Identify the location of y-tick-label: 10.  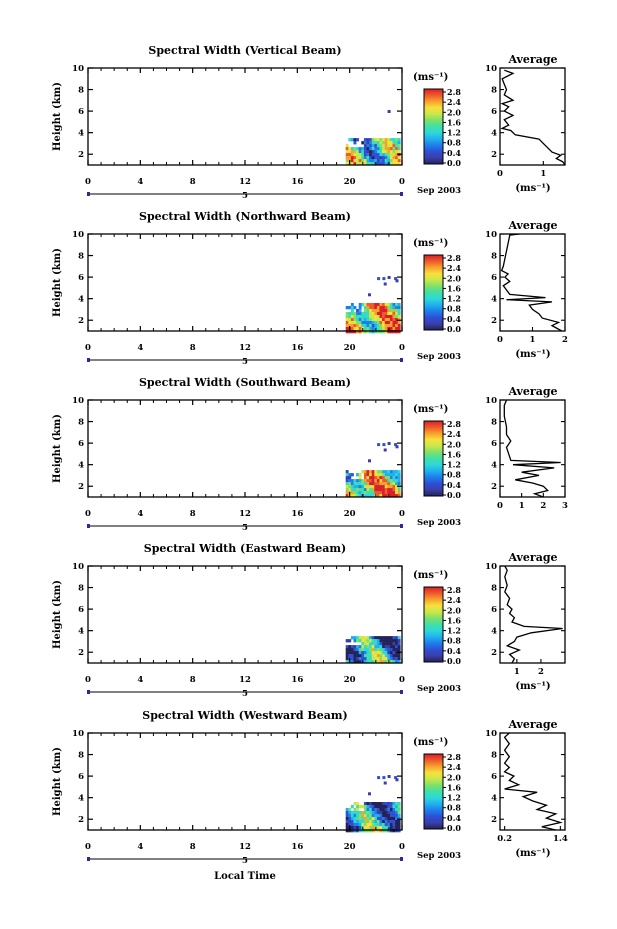
(78, 567).